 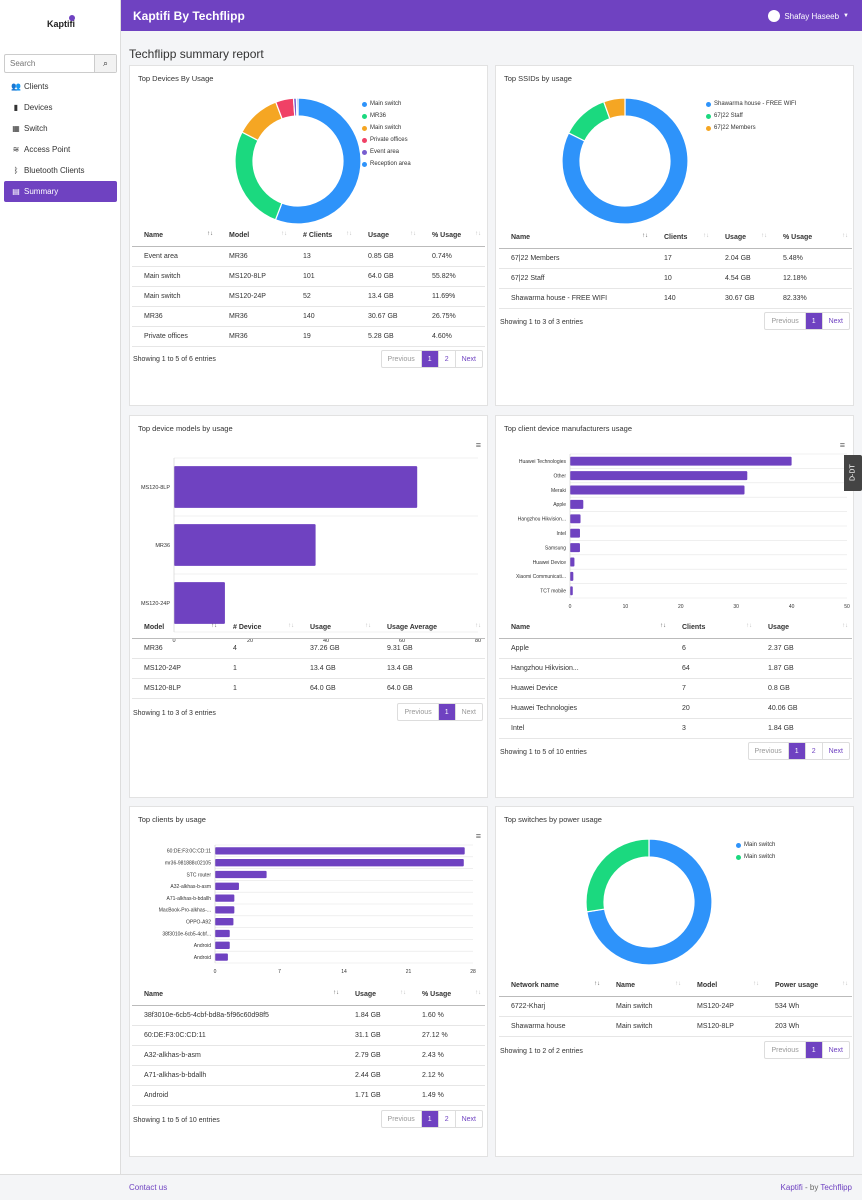 What do you see at coordinates (751, 104) in the screenshot?
I see `legend-item: Shawarma house - FREE WIFI` at bounding box center [751, 104].